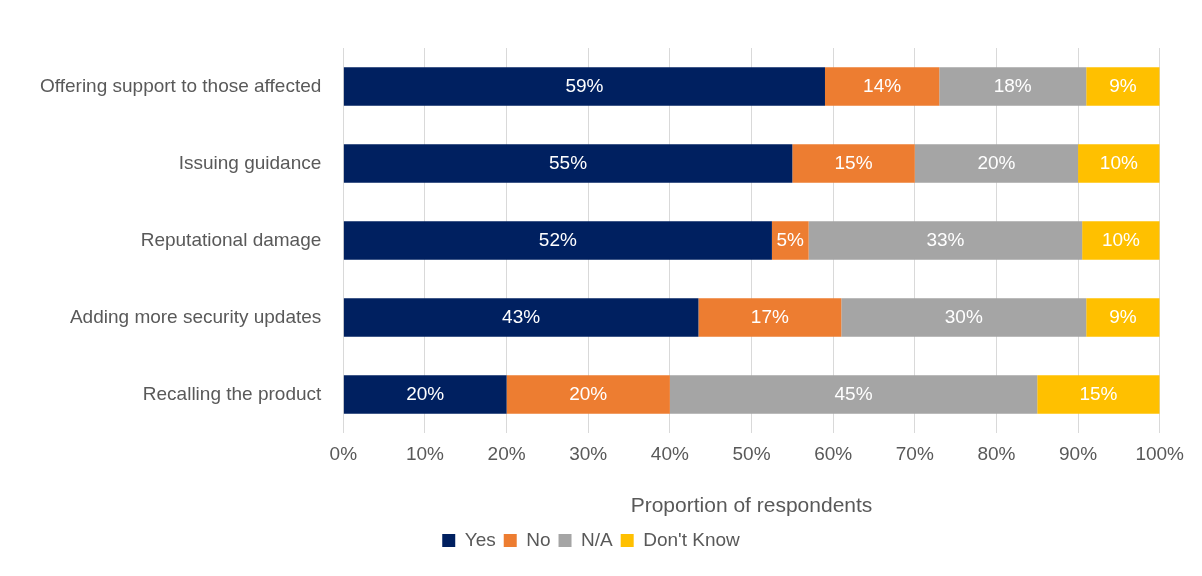  What do you see at coordinates (343, 453) in the screenshot?
I see `x-tick-label: 0%` at bounding box center [343, 453].